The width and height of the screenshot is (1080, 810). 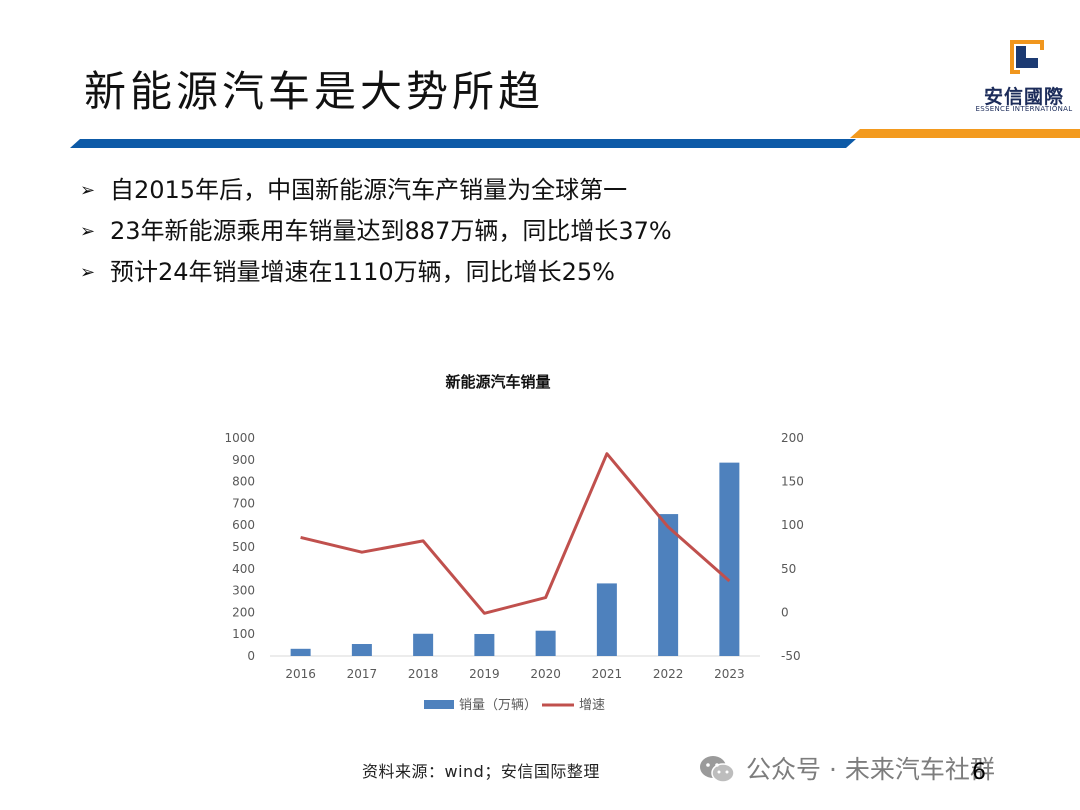 I want to click on logo-name-cn: 安信國際, so click(x=1023, y=97).